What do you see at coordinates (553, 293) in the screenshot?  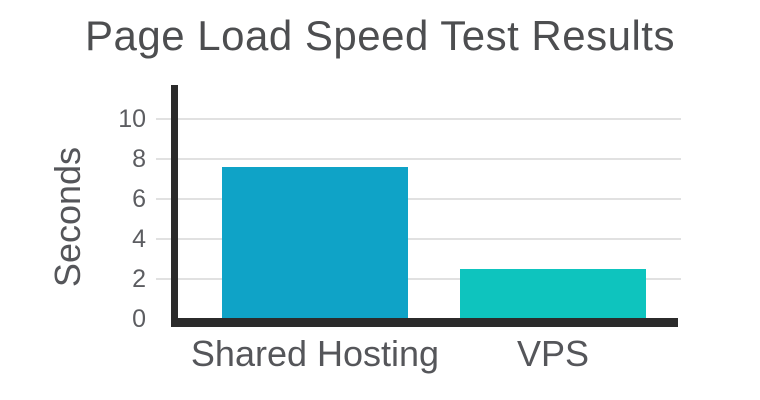 I see `bar-vps` at bounding box center [553, 293].